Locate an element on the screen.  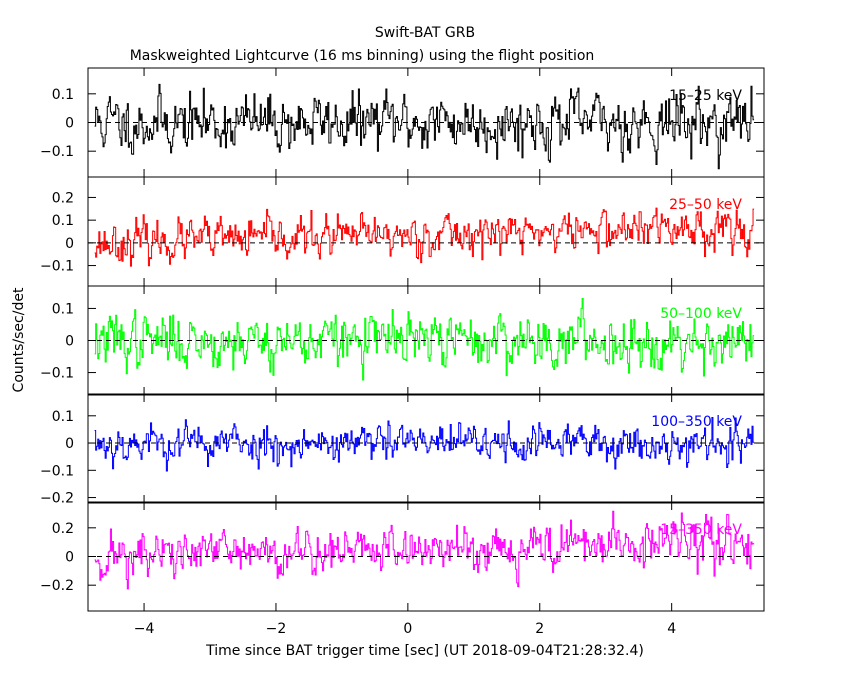
panel-frame is located at coordinates (426, 448).